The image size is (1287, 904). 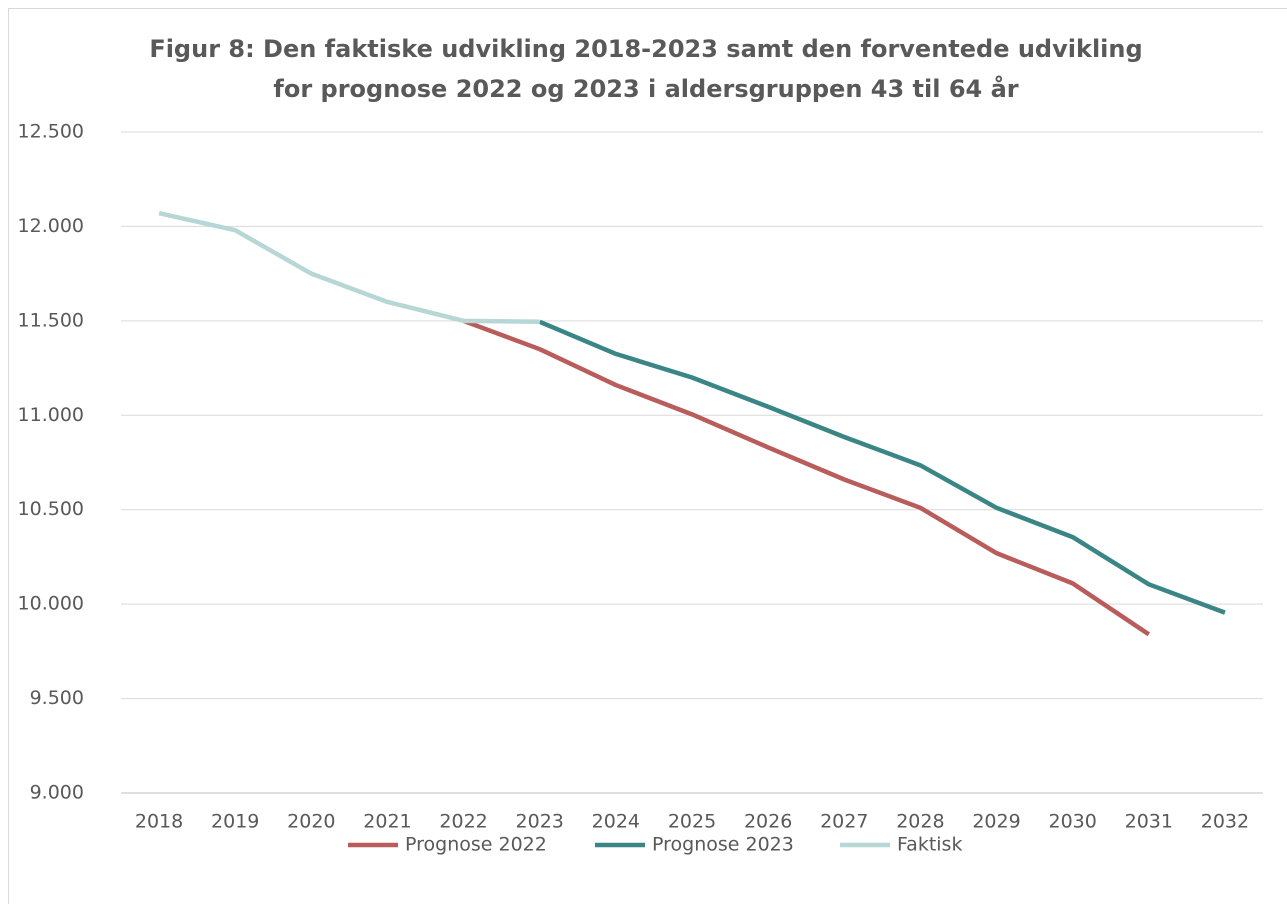 I want to click on x-tick-label: 2025, so click(x=692, y=822).